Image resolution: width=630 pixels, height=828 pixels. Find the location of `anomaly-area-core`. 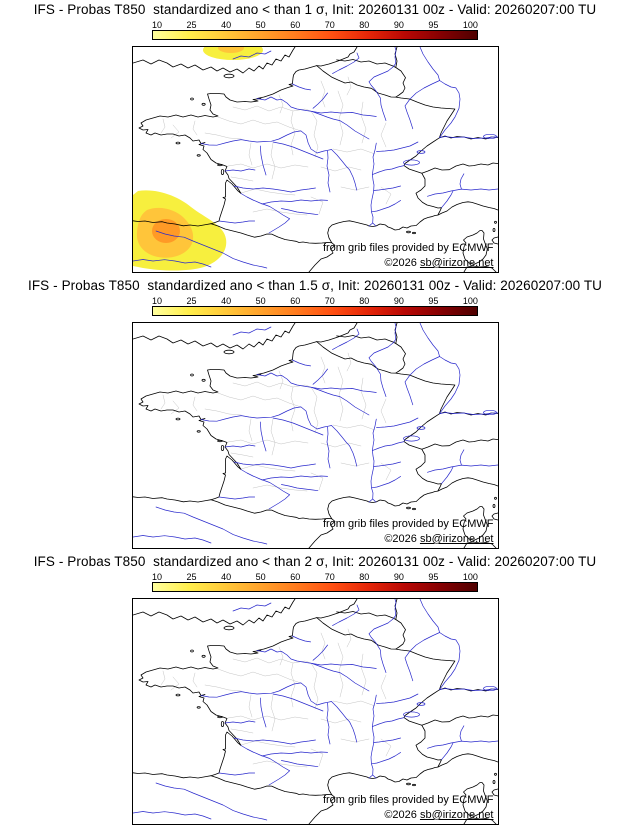

anomaly-area-core is located at coordinates (165, 231).